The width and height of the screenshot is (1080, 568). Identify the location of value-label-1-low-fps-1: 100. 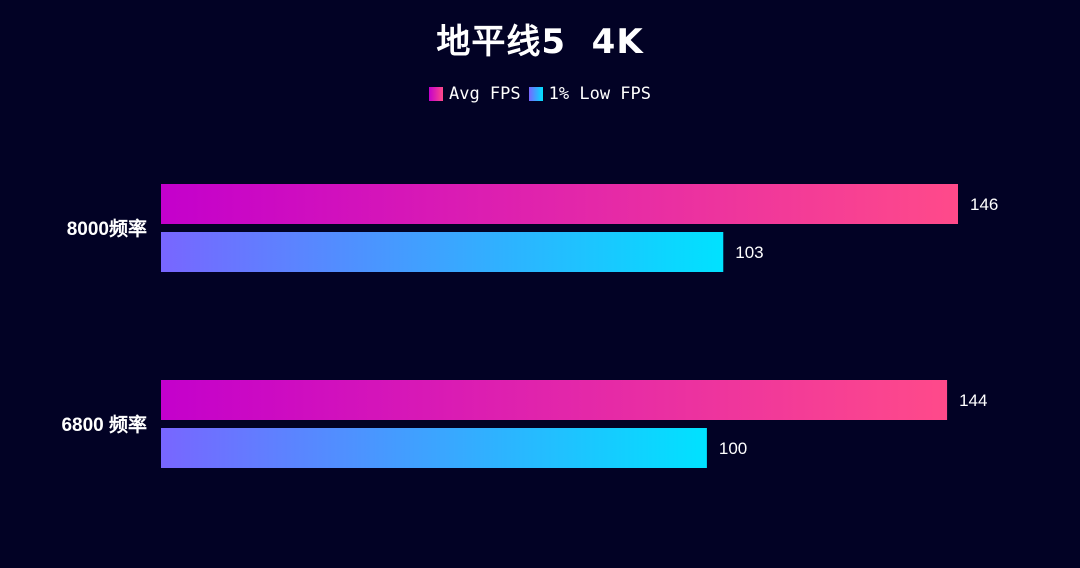
(733, 448).